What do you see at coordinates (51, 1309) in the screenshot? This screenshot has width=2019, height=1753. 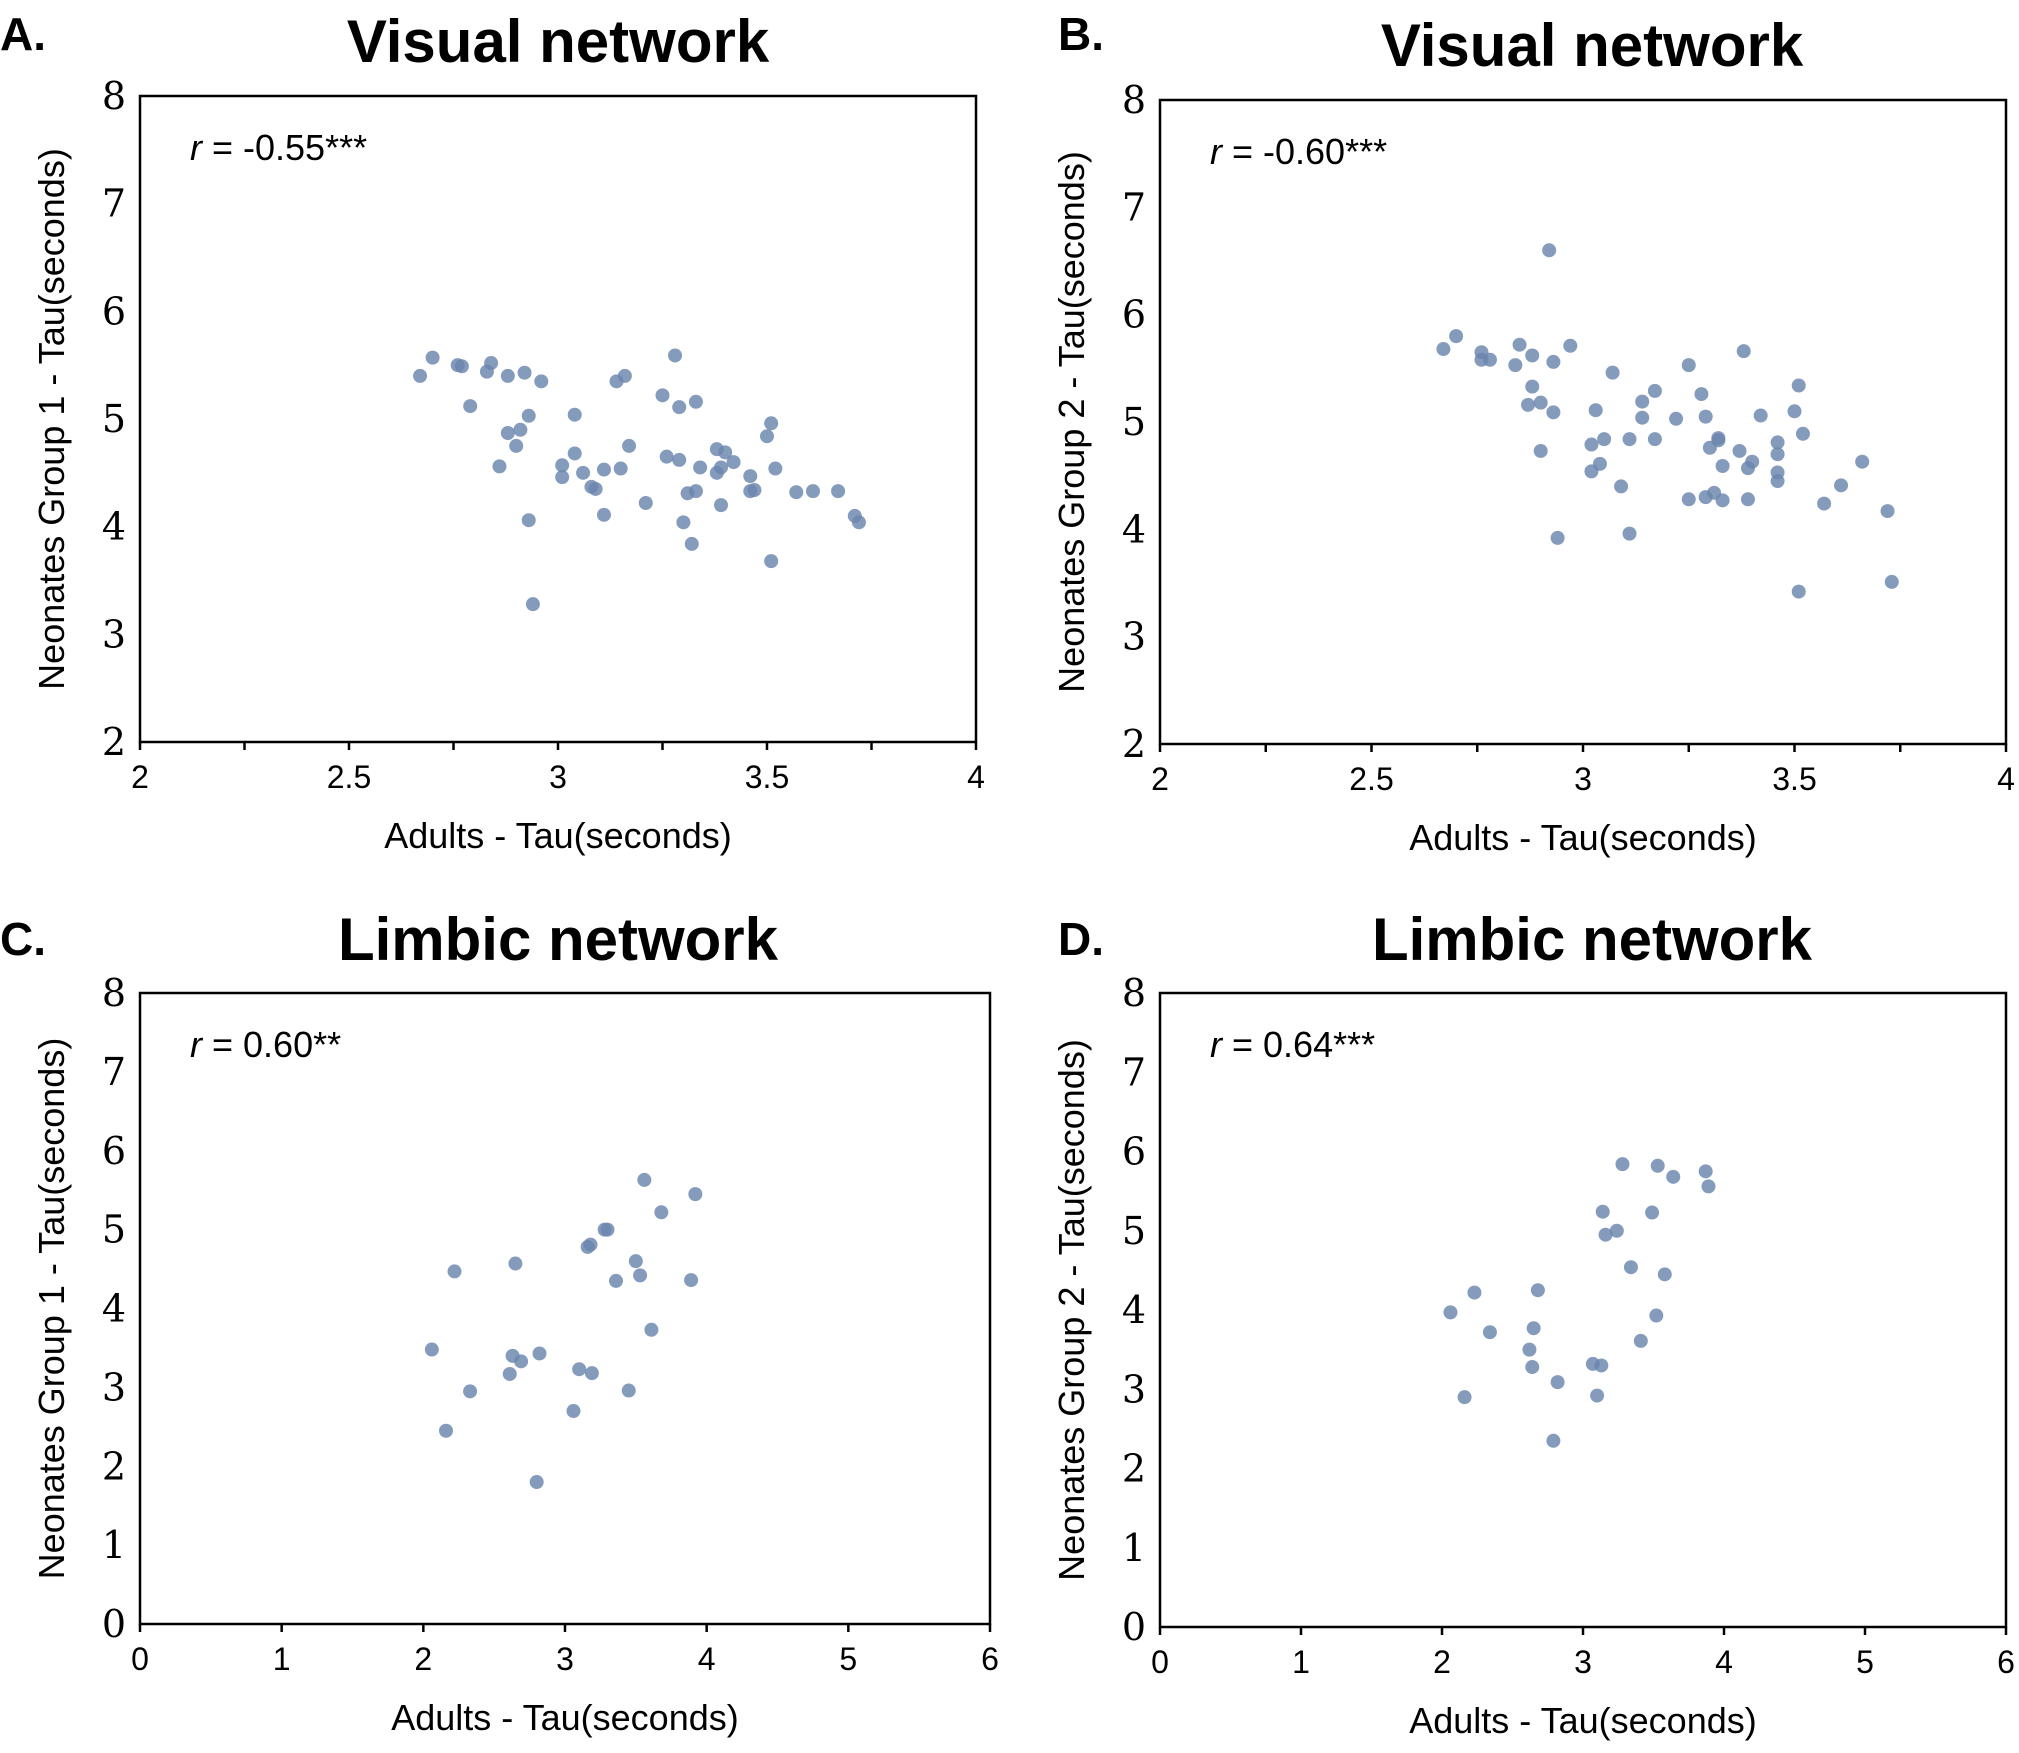 I see `y-axis-label: Neonates Group 1 - Tau(seconds)` at bounding box center [51, 1309].